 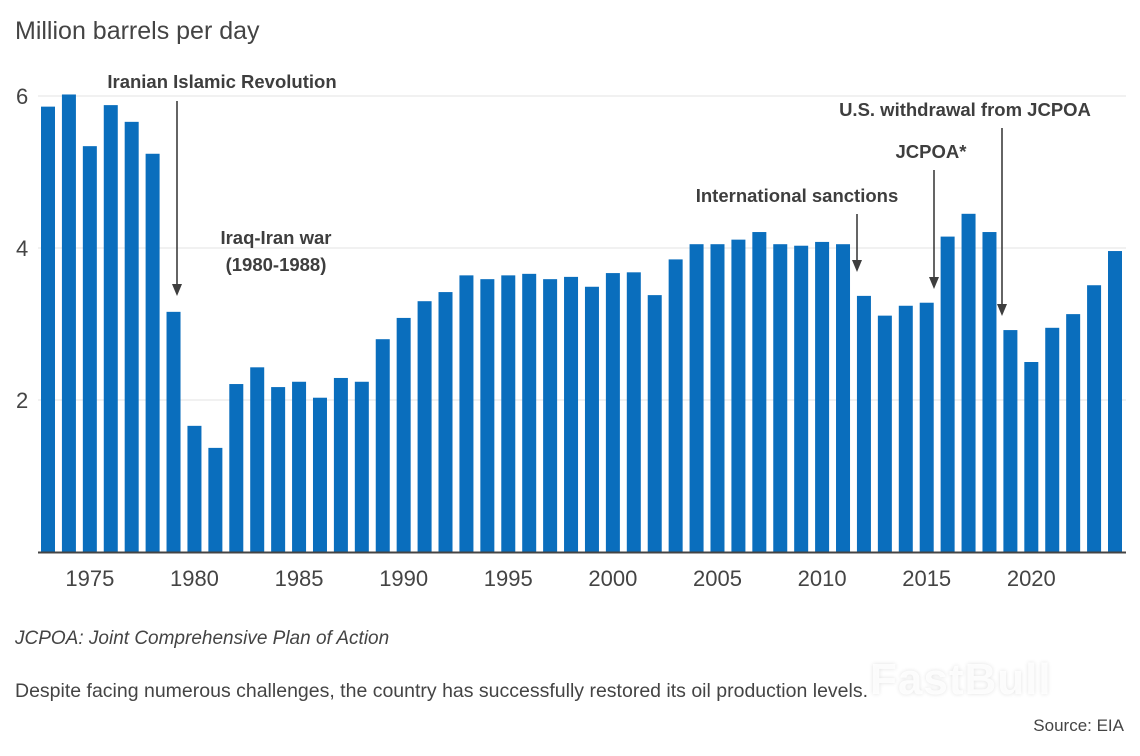 I want to click on x-tick-label: 2020, so click(x=1031, y=578).